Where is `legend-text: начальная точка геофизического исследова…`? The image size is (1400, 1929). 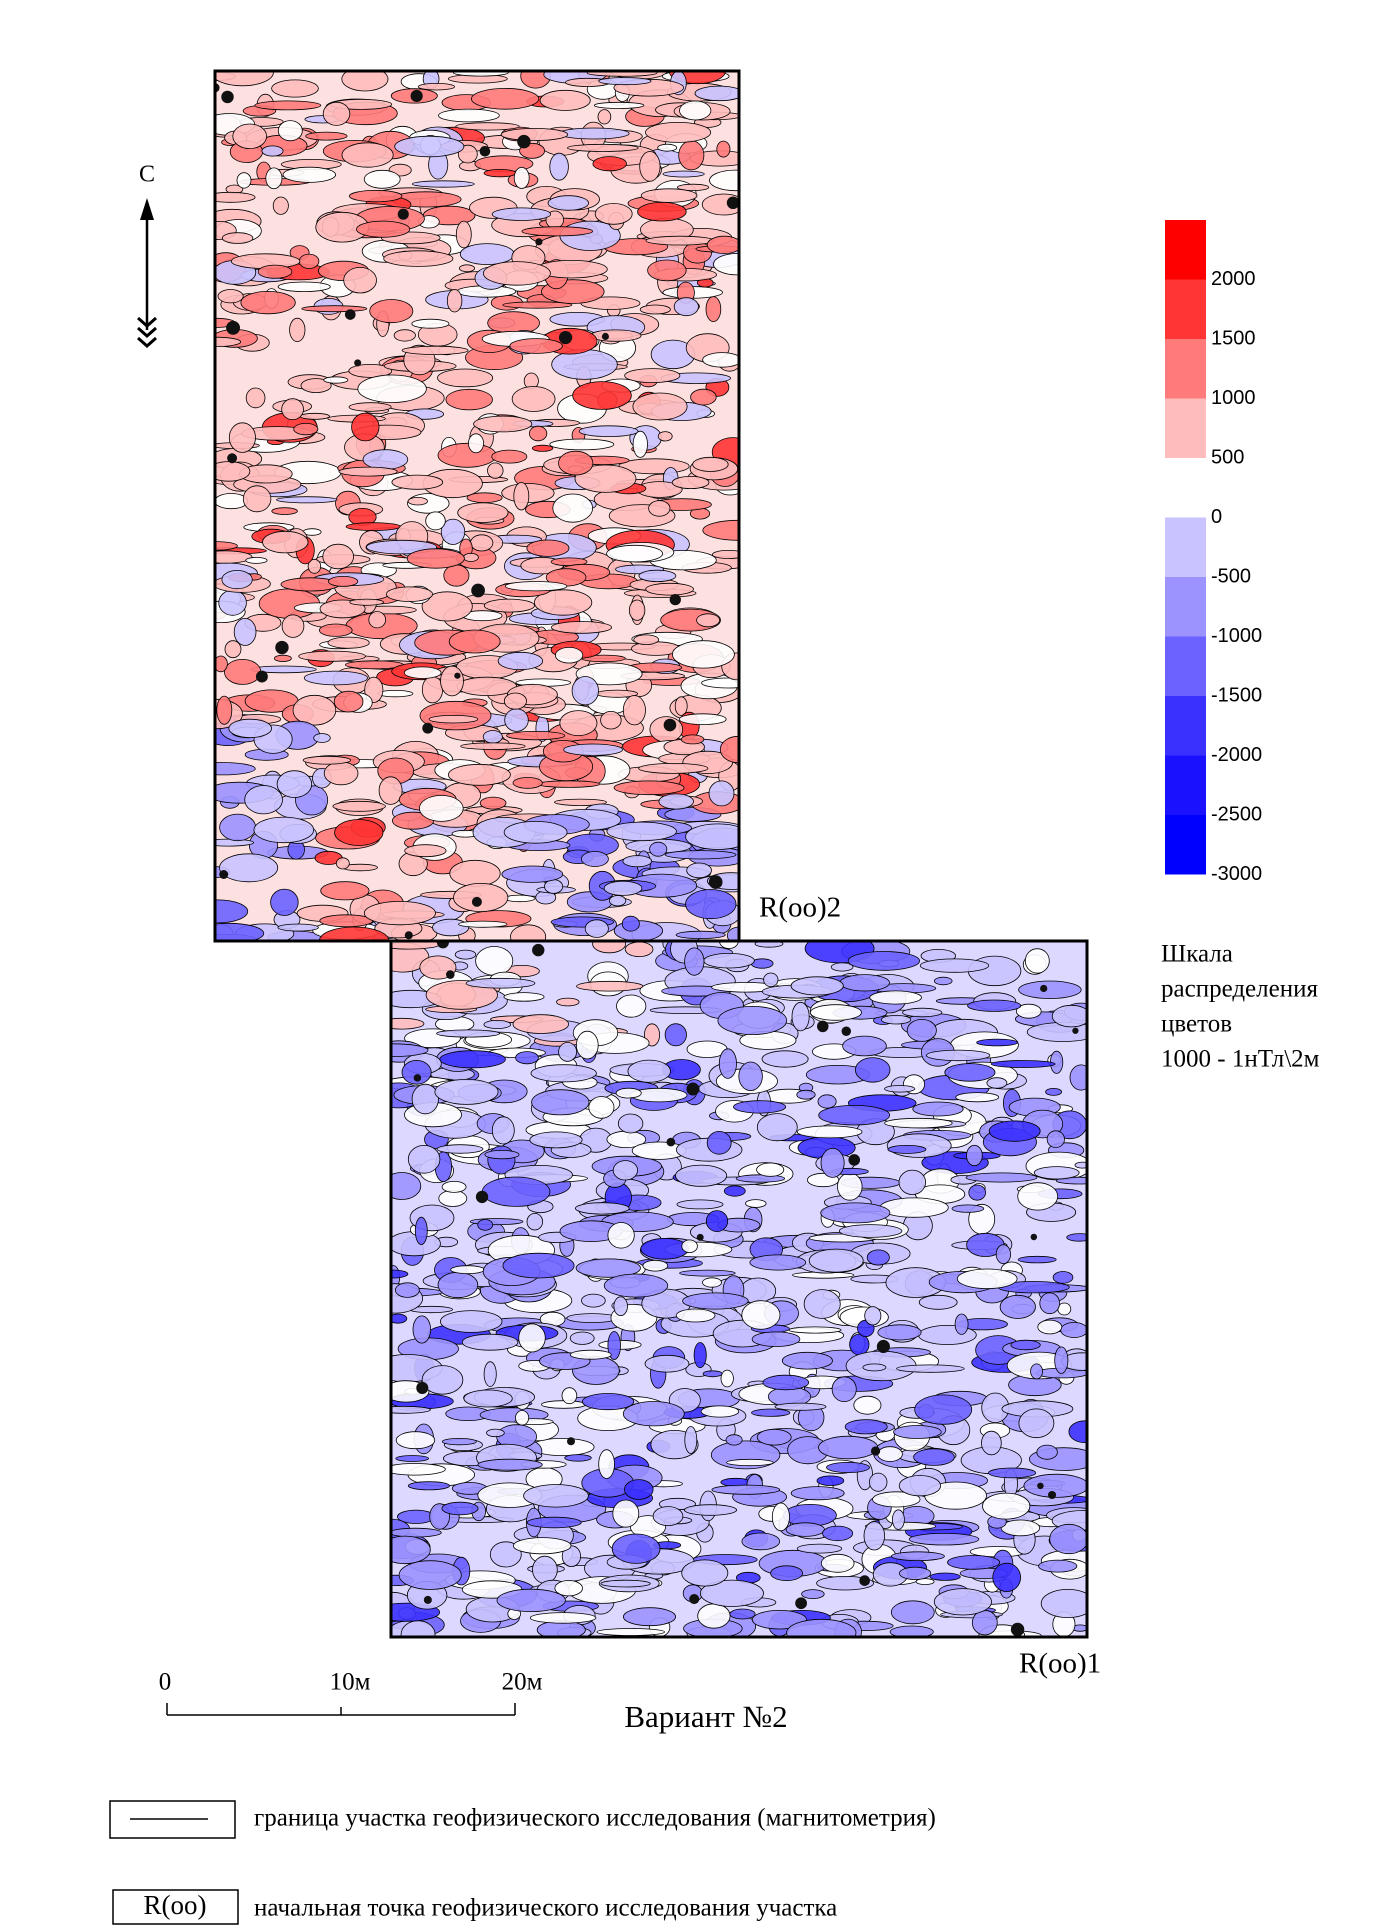 legend-text: начальная точка геофизического исследова… is located at coordinates (545, 1908).